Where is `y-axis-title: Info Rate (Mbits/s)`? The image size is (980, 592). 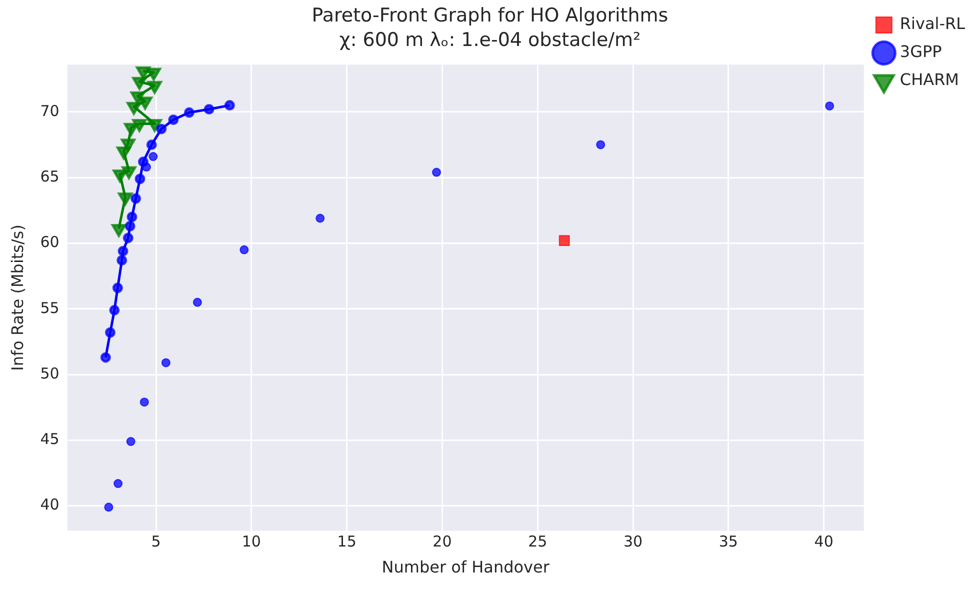
y-axis-title: Info Rate (Mbits/s) is located at coordinates (17, 297).